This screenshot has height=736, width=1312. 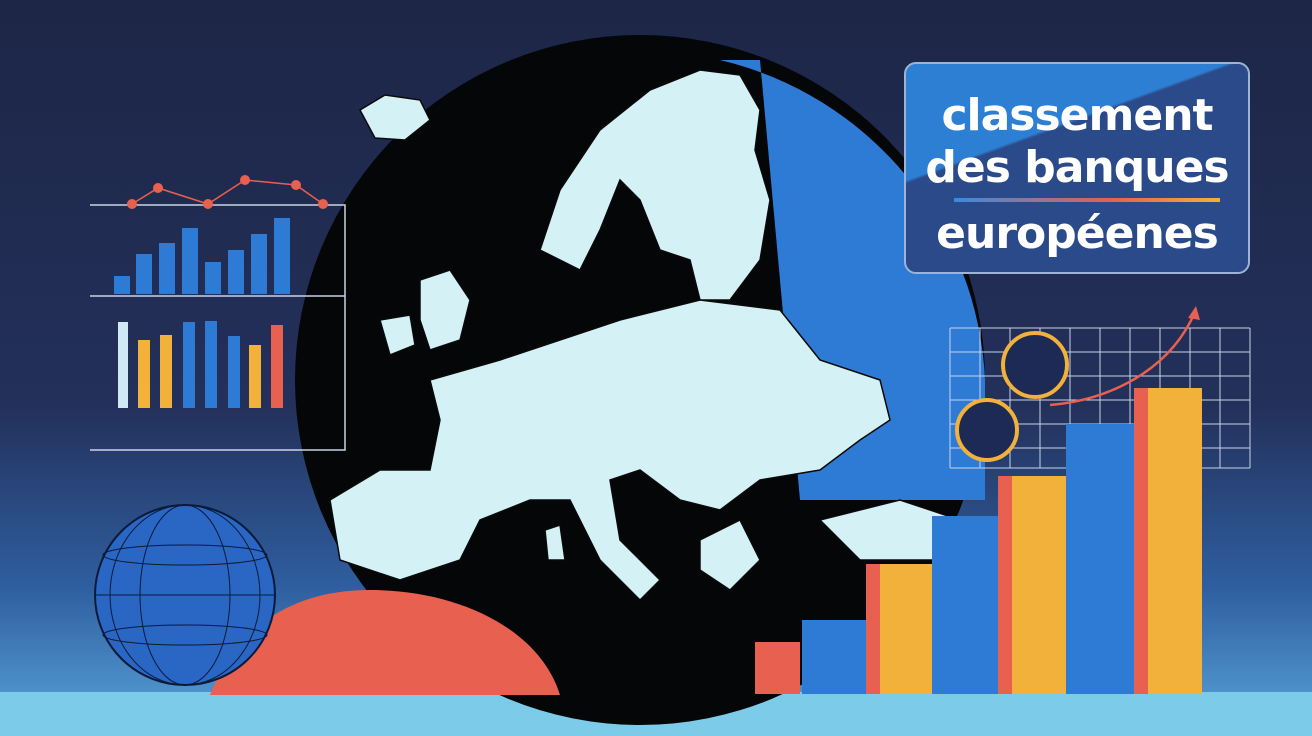 I want to click on ireland, so click(x=397, y=335).